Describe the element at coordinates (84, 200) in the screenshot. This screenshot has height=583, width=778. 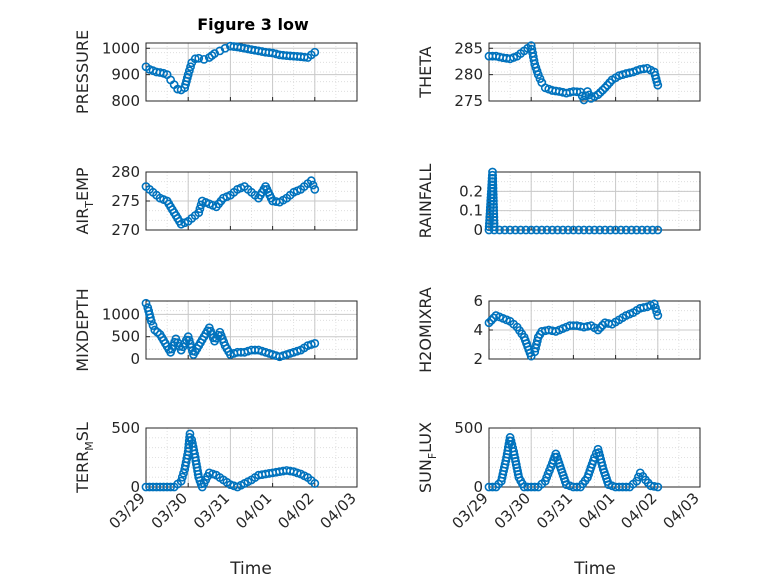
I see `y-axis-label: AIRTEMP` at that location.